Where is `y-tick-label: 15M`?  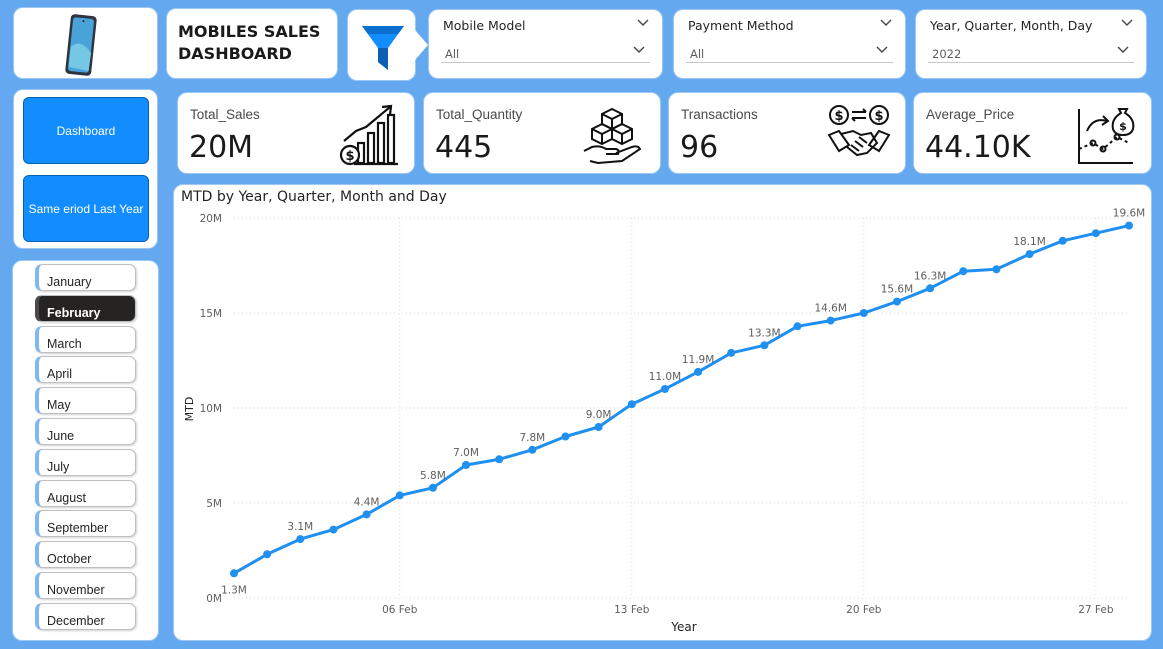 y-tick-label: 15M is located at coordinates (211, 314).